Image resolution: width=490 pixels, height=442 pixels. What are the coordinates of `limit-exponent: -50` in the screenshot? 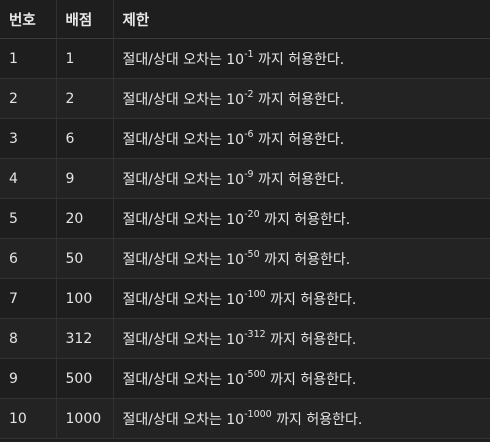 It's located at (252, 254).